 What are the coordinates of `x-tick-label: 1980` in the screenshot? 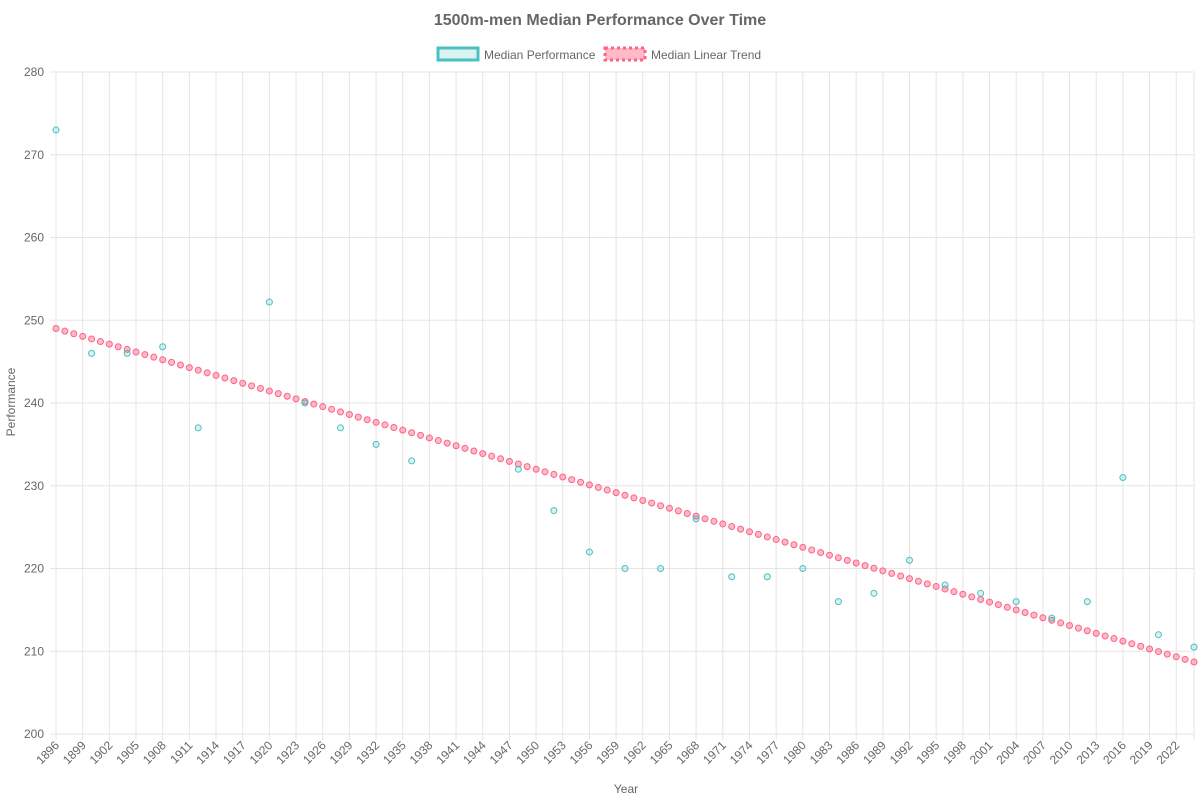 It's located at (794, 752).